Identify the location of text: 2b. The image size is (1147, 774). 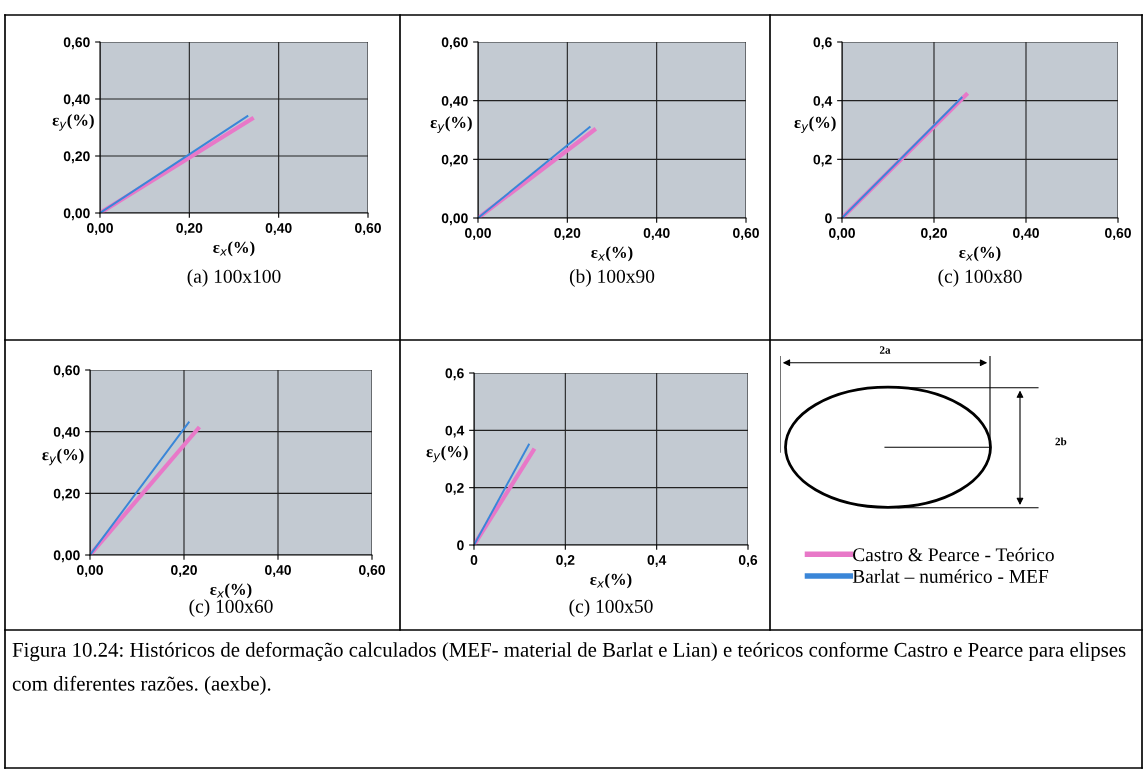
(1061, 441).